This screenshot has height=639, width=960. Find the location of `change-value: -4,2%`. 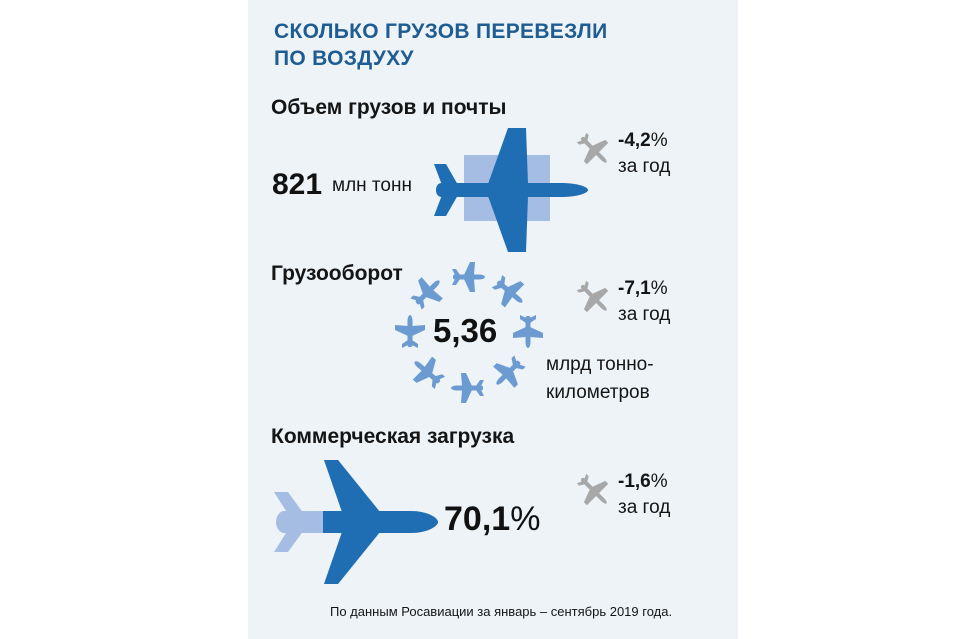

change-value: -4,2% is located at coordinates (643, 140).